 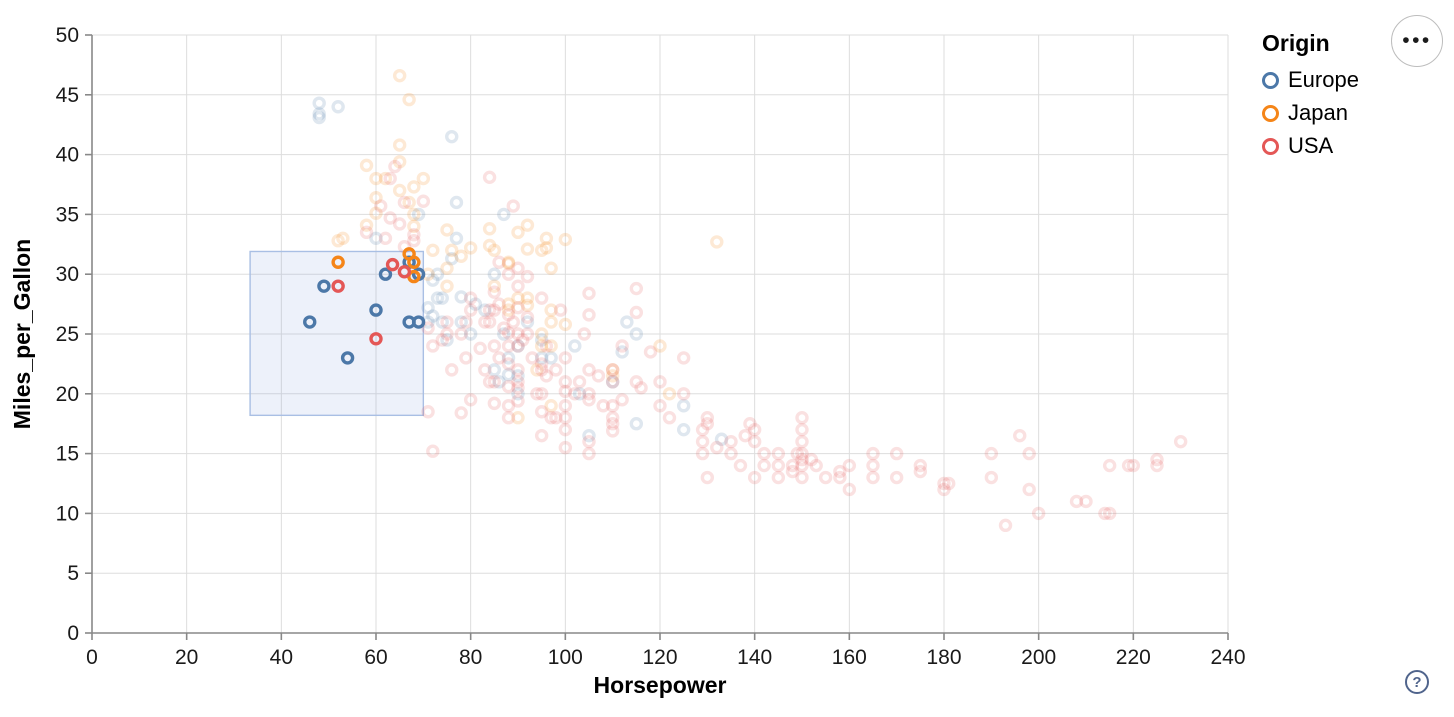 What do you see at coordinates (1417, 682) in the screenshot?
I see `help-button: ?` at bounding box center [1417, 682].